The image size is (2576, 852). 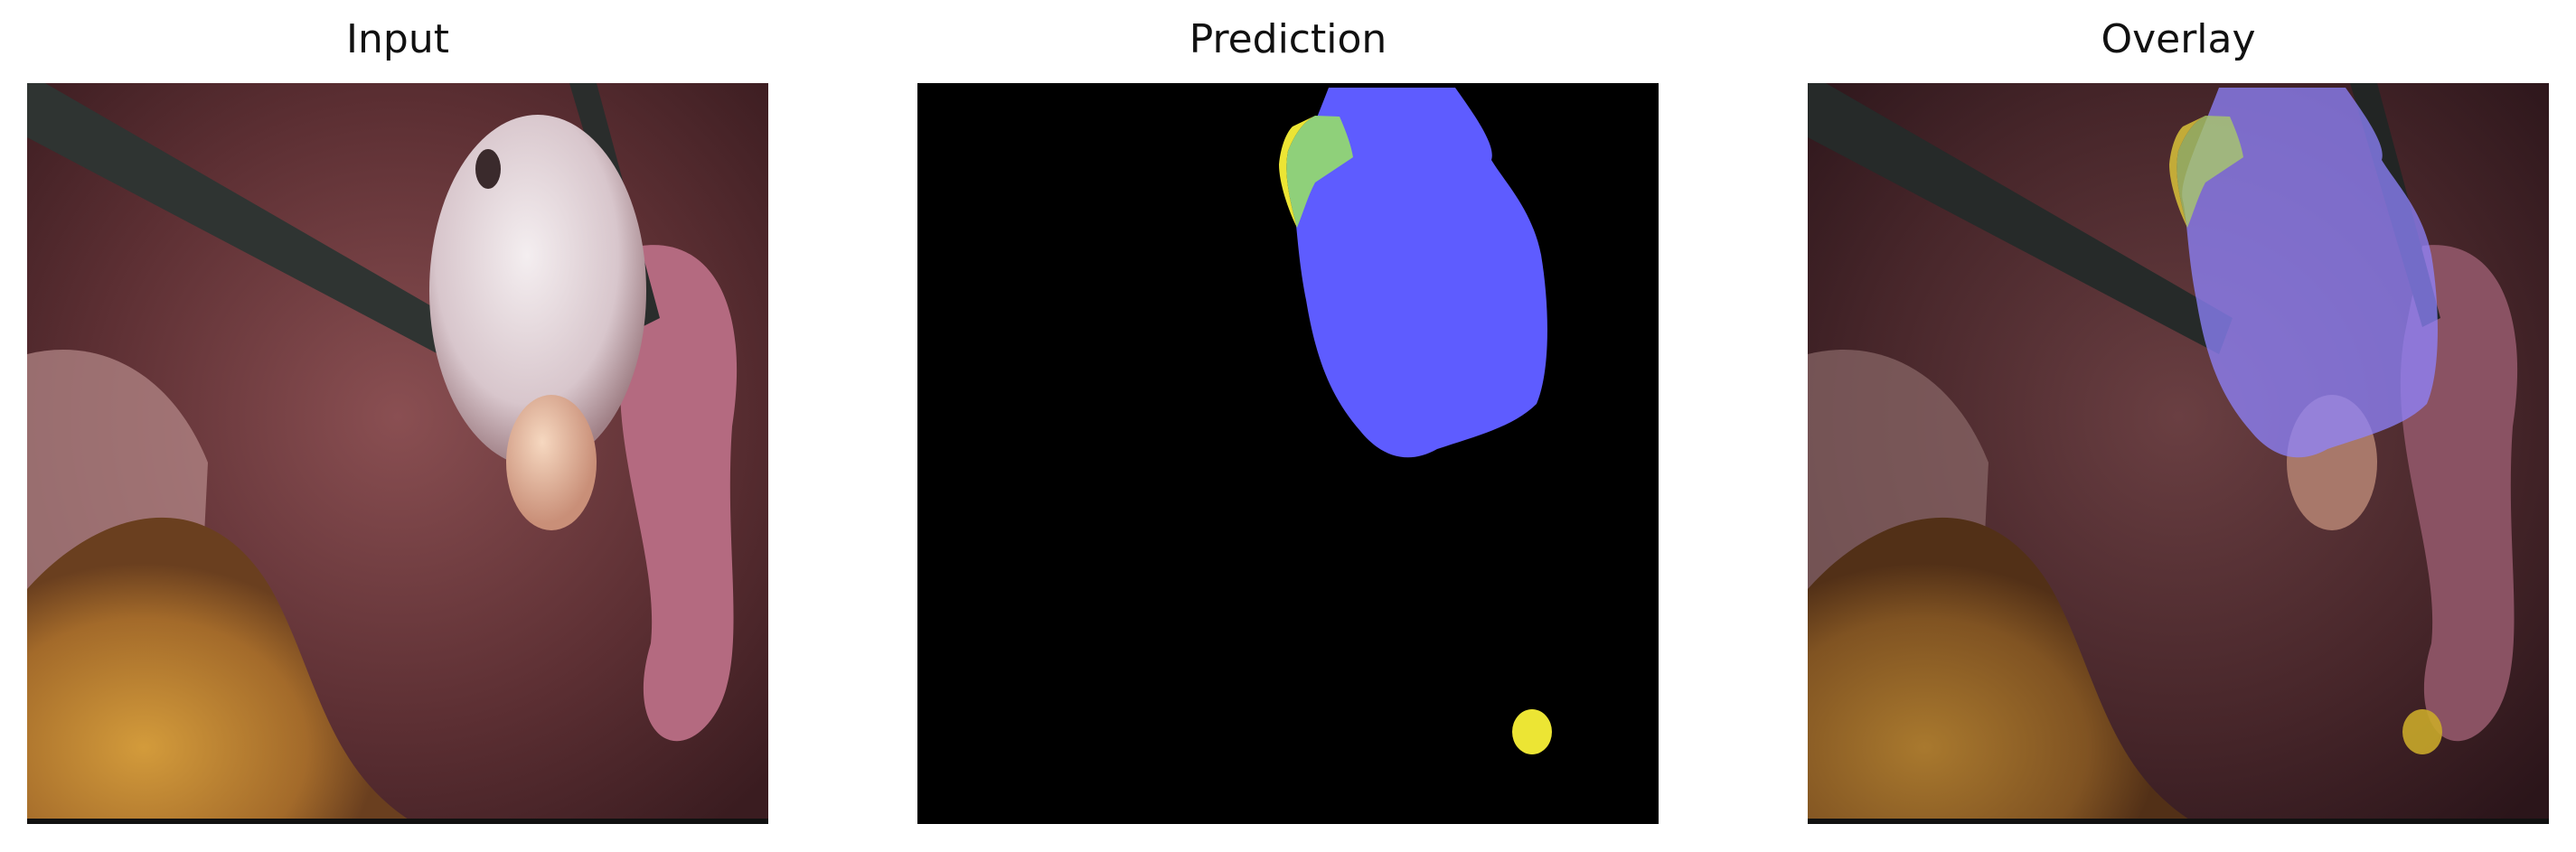 What do you see at coordinates (1420, 273) in the screenshot?
I see `segment-main` at bounding box center [1420, 273].